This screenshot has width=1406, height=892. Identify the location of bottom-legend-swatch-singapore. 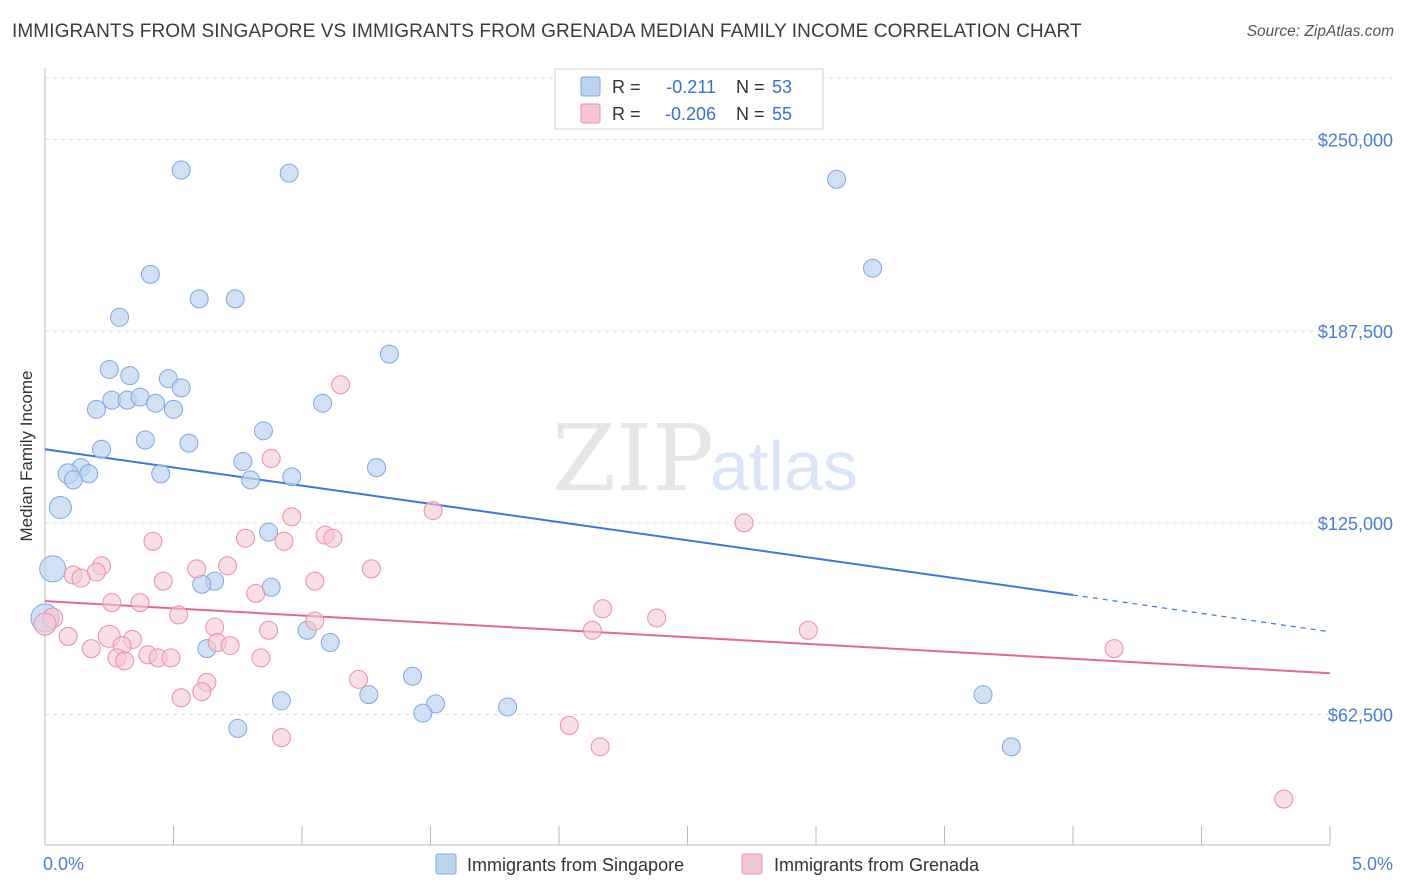
(446, 864).